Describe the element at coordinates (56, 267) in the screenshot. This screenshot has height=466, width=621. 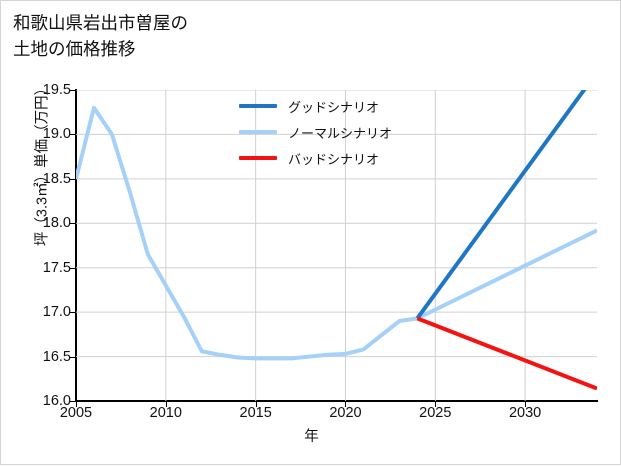
I see `y-axis-tick-label: 17.5` at that location.